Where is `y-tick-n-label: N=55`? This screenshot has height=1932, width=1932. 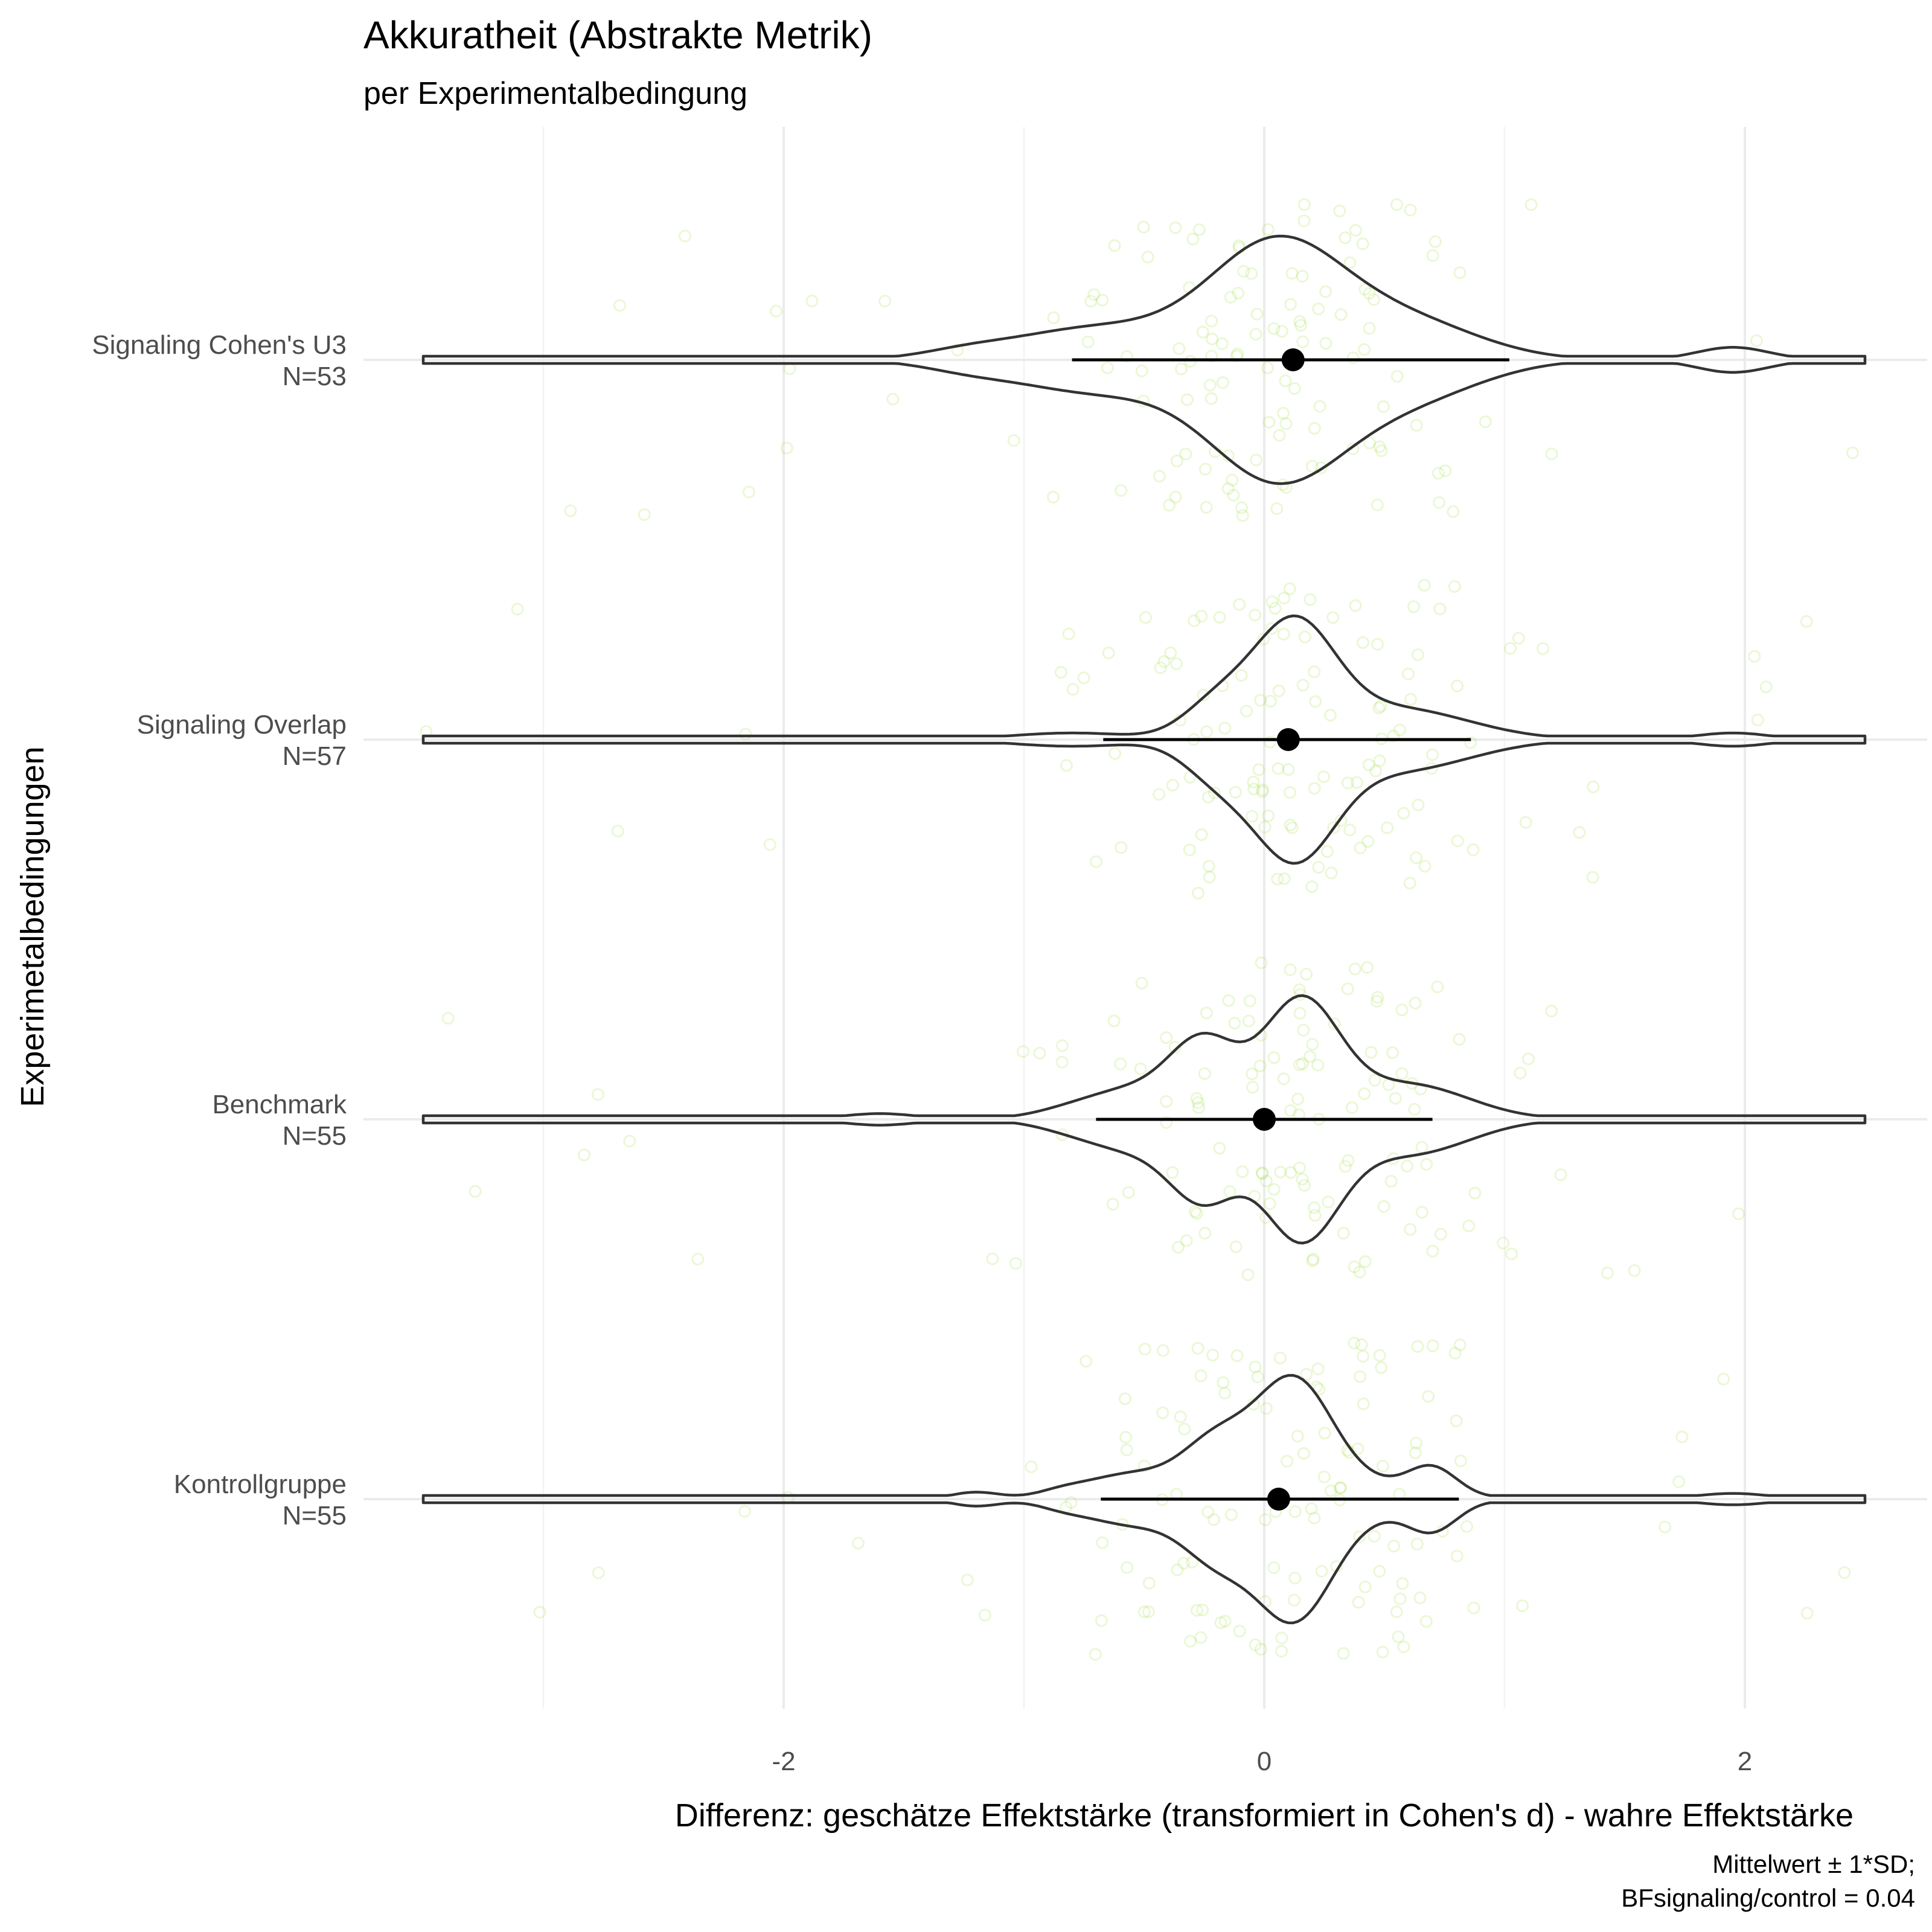
y-tick-n-label: N=55 is located at coordinates (315, 1516).